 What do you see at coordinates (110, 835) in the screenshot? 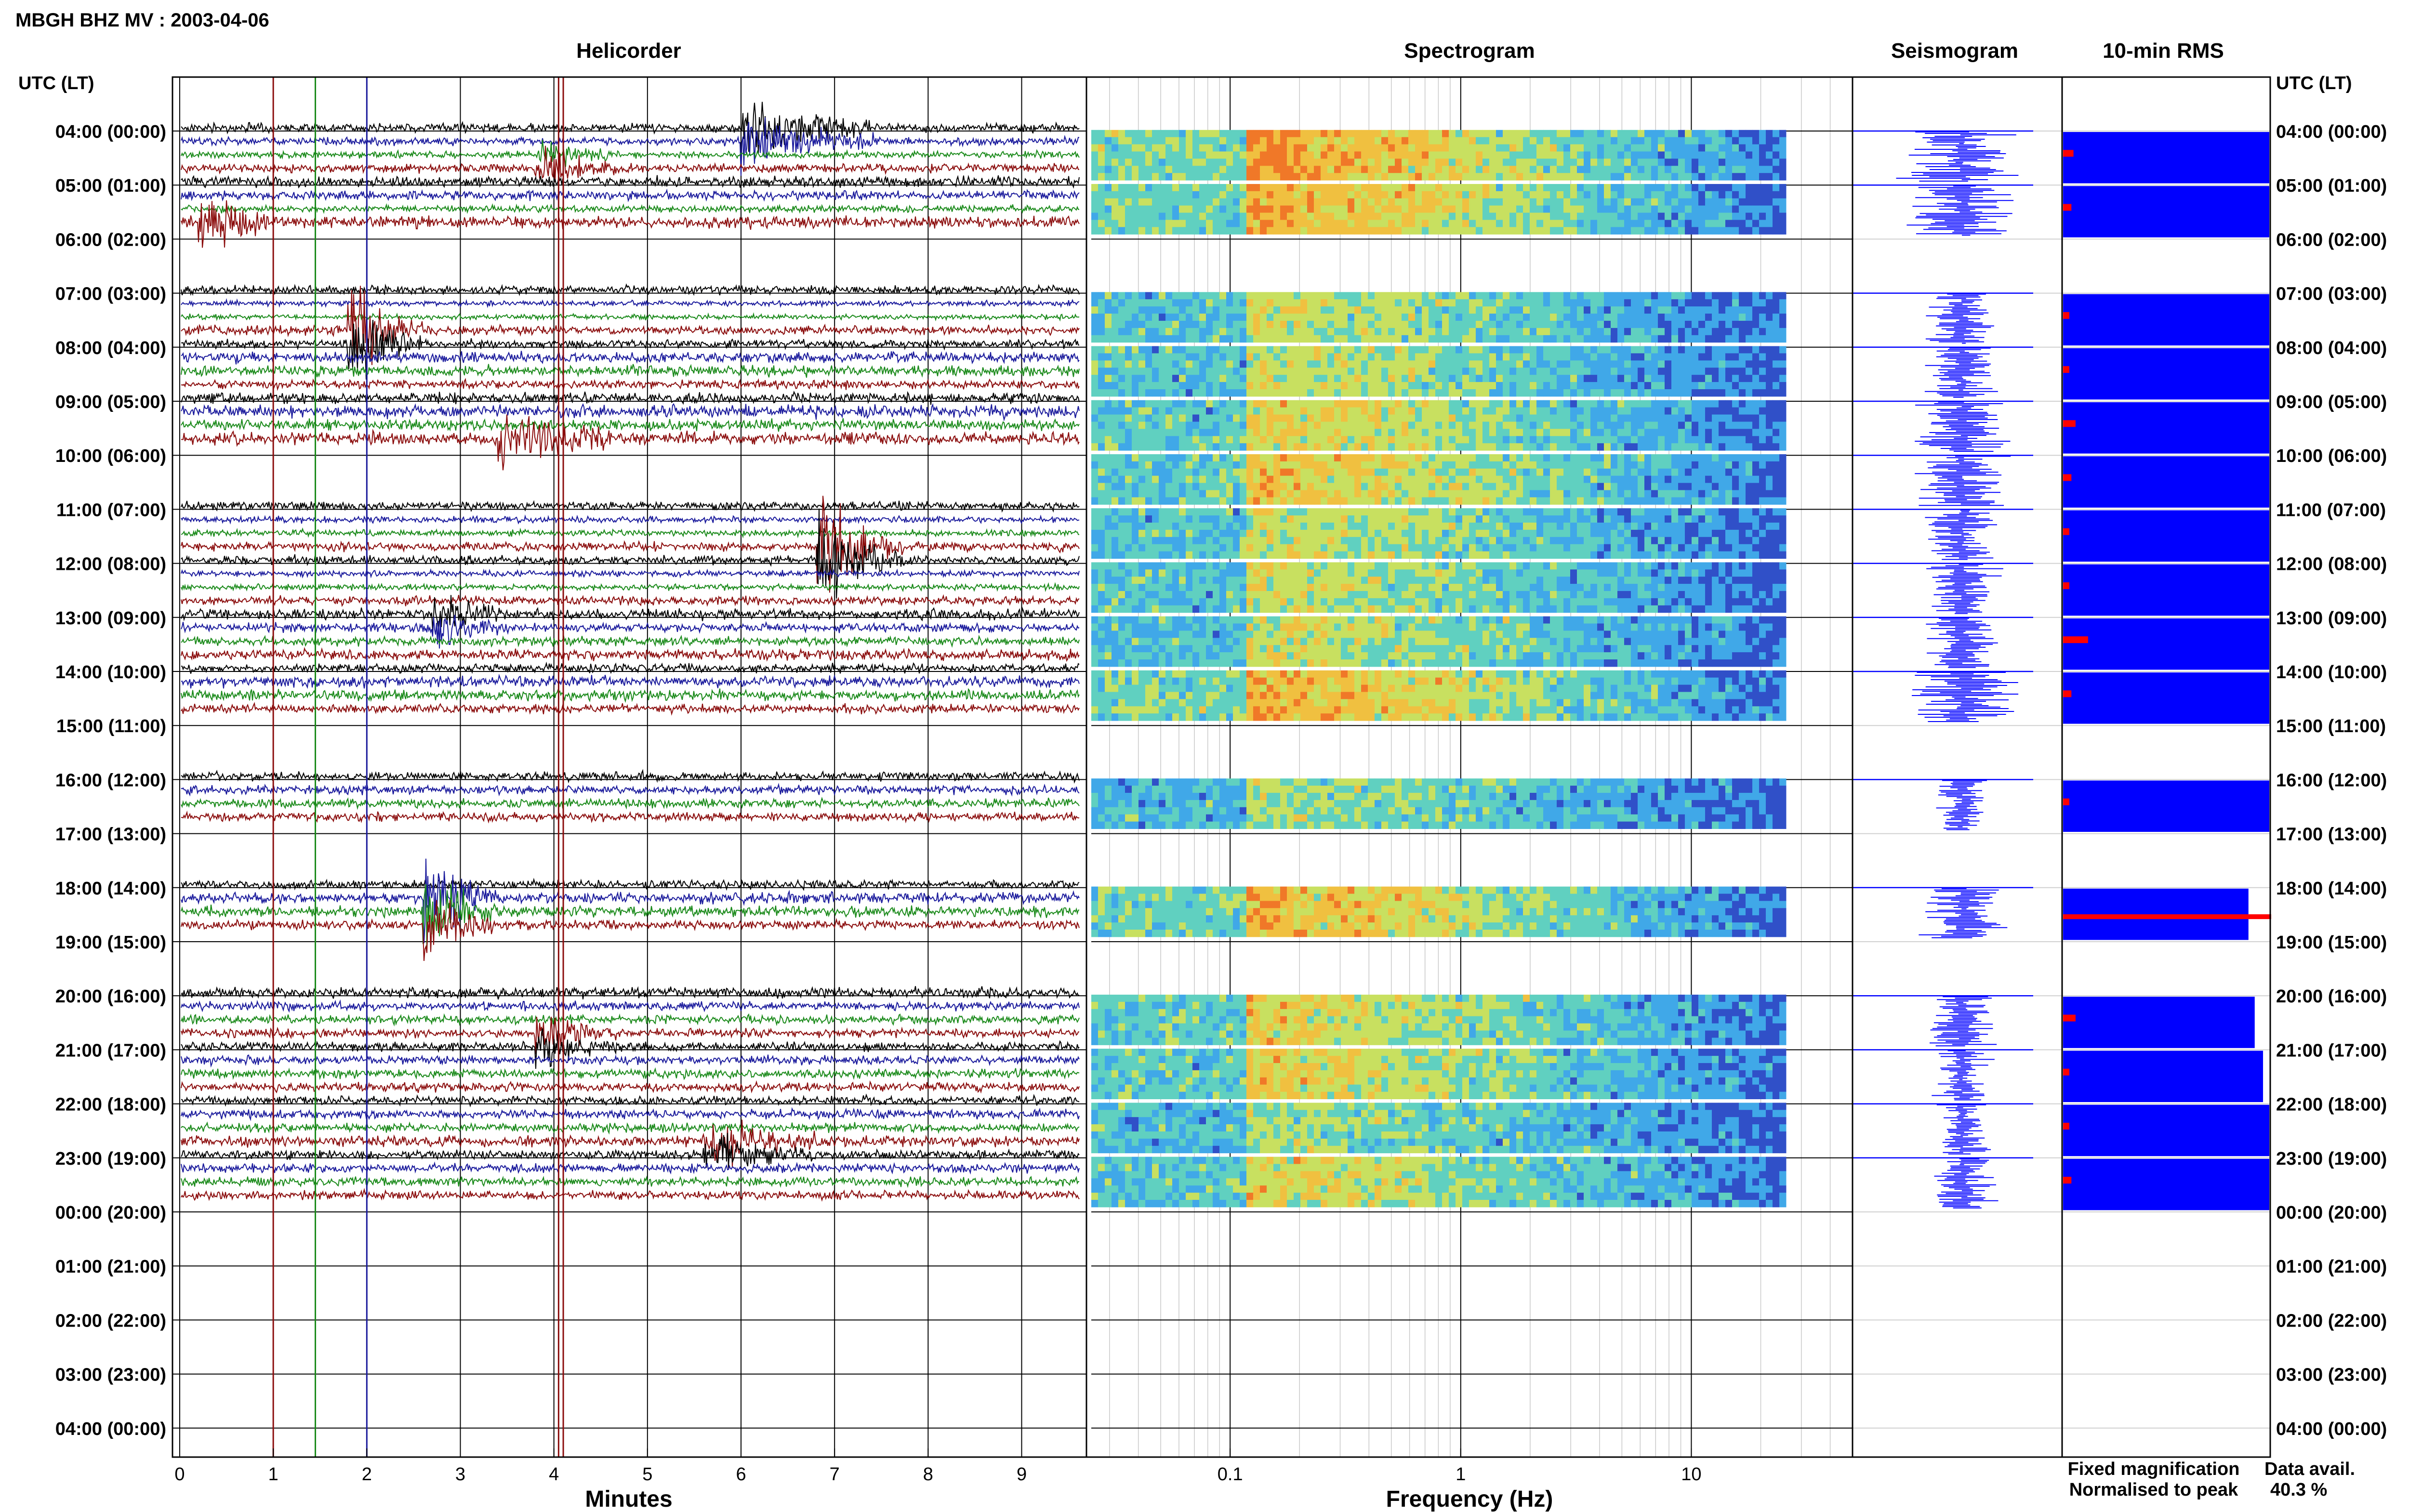
I see `hour-label: 17:00 (13:00)` at bounding box center [110, 835].